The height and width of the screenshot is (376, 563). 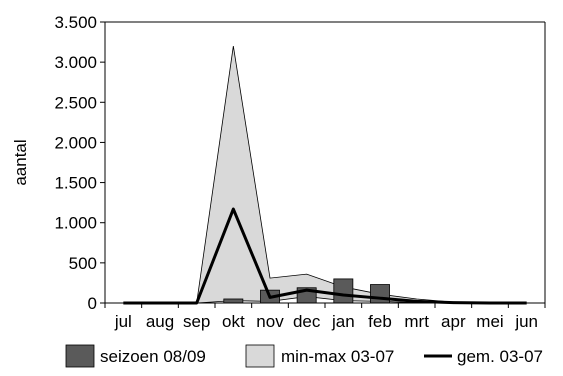 What do you see at coordinates (75, 142) in the screenshot?
I see `y-tick-label: 2.000` at bounding box center [75, 142].